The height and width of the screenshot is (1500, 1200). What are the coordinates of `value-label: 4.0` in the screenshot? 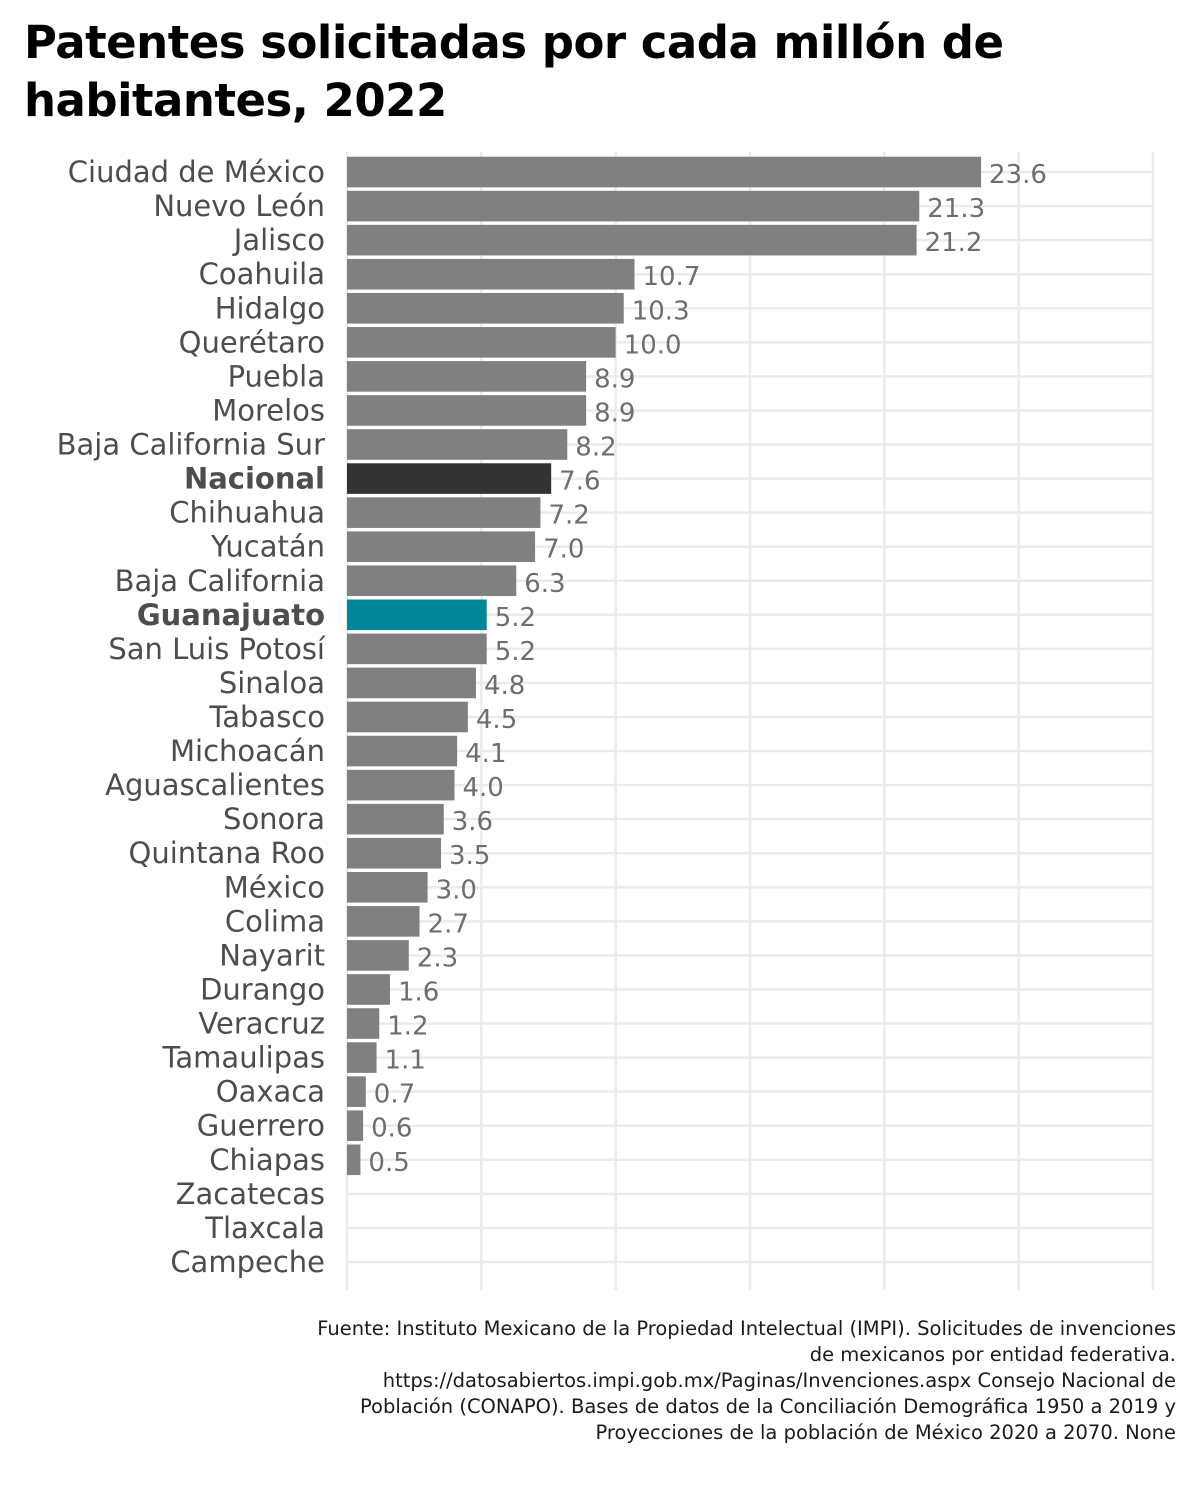 It's located at (482, 788).